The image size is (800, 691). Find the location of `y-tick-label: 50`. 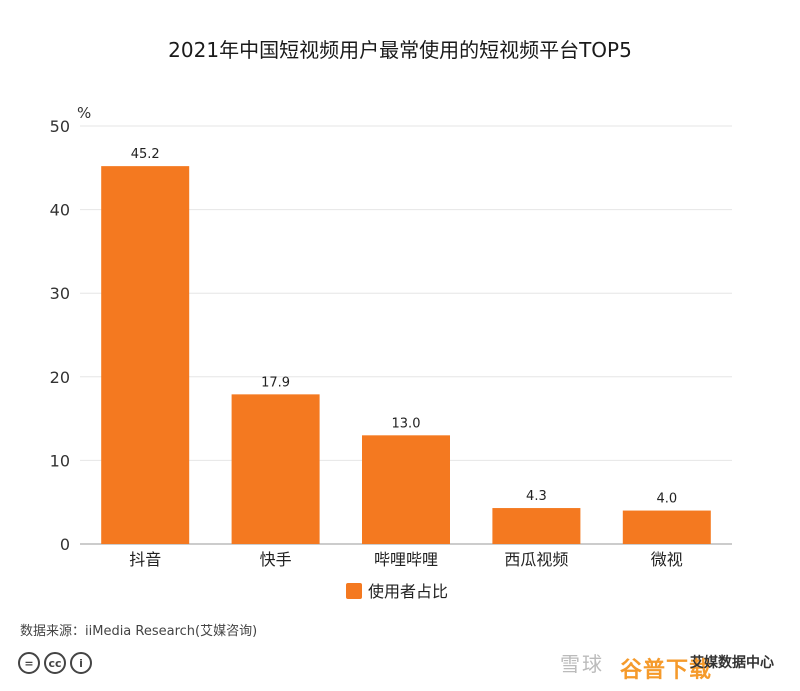

y-tick-label: 50 is located at coordinates (60, 126).